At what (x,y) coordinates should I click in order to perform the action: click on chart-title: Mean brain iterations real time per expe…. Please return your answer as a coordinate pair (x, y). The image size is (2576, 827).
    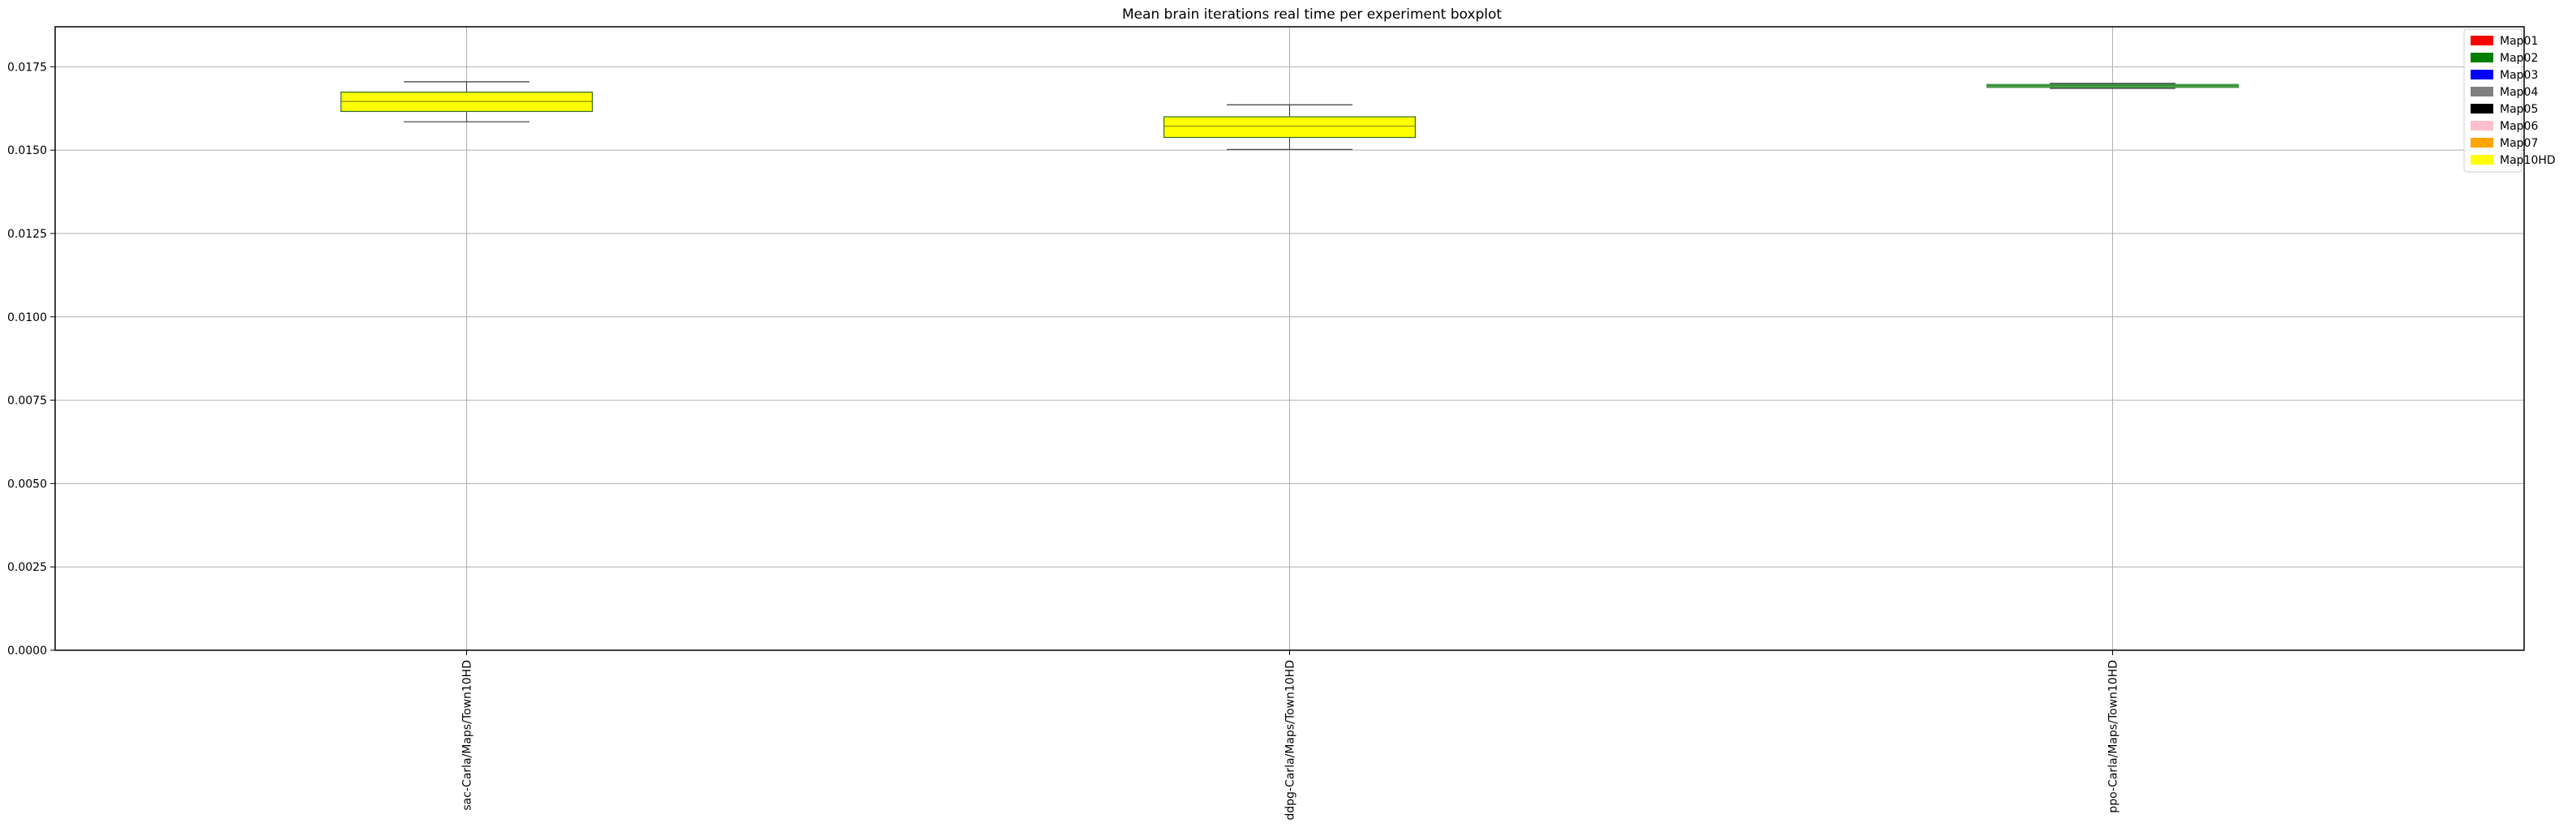
    Looking at the image, I should click on (1312, 14).